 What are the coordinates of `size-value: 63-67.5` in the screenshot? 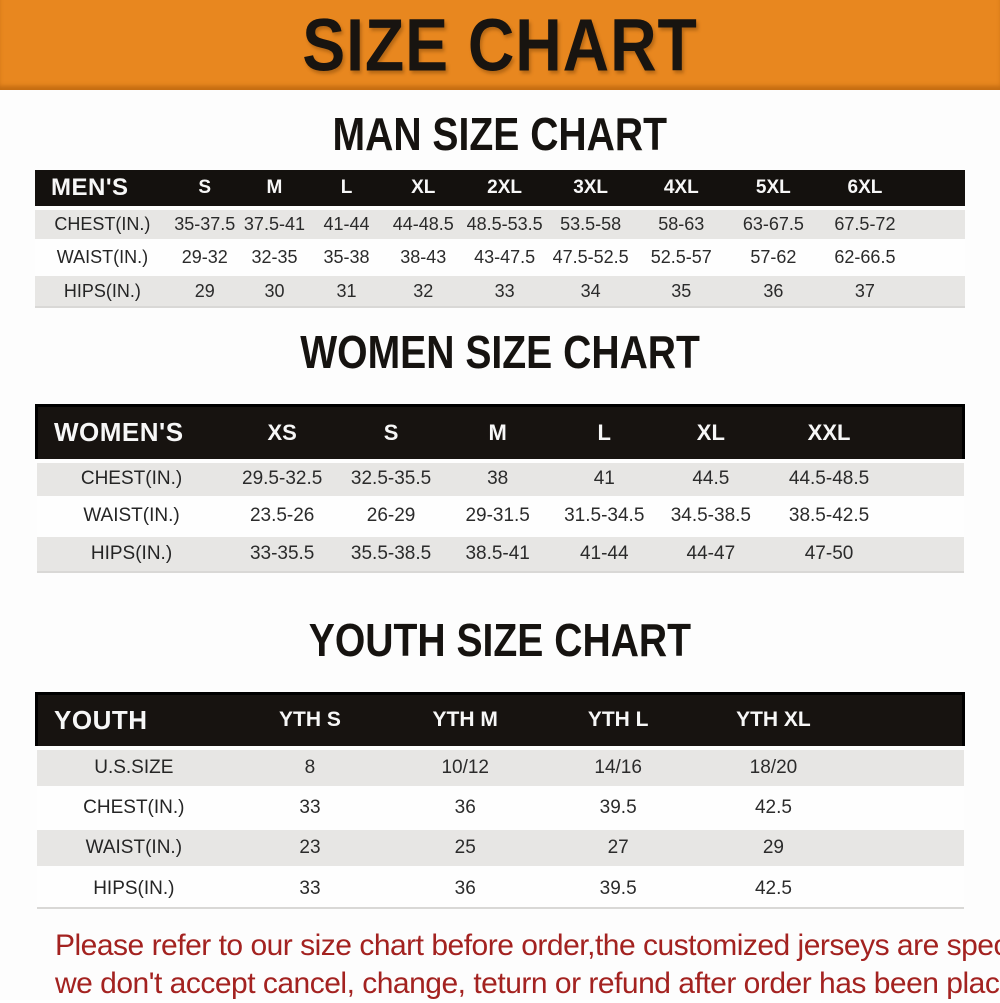 It's located at (773, 224).